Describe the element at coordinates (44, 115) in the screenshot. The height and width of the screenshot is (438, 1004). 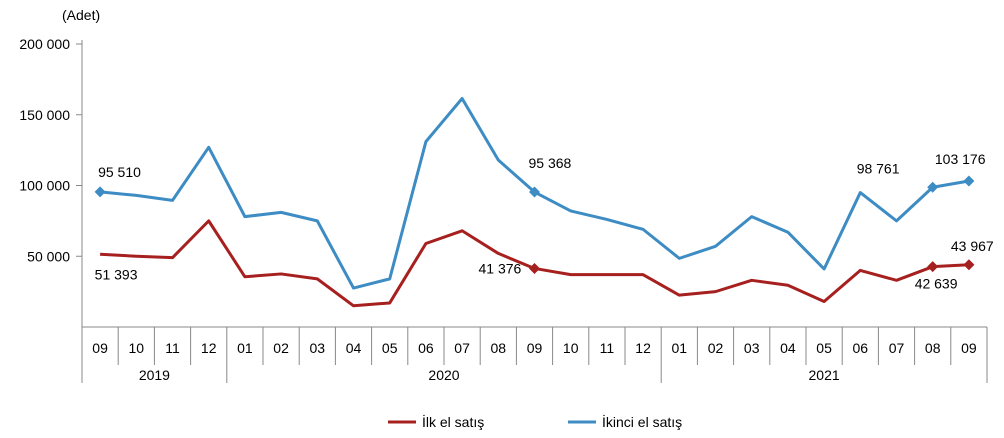
I see `y-tick-label: 150 000` at that location.